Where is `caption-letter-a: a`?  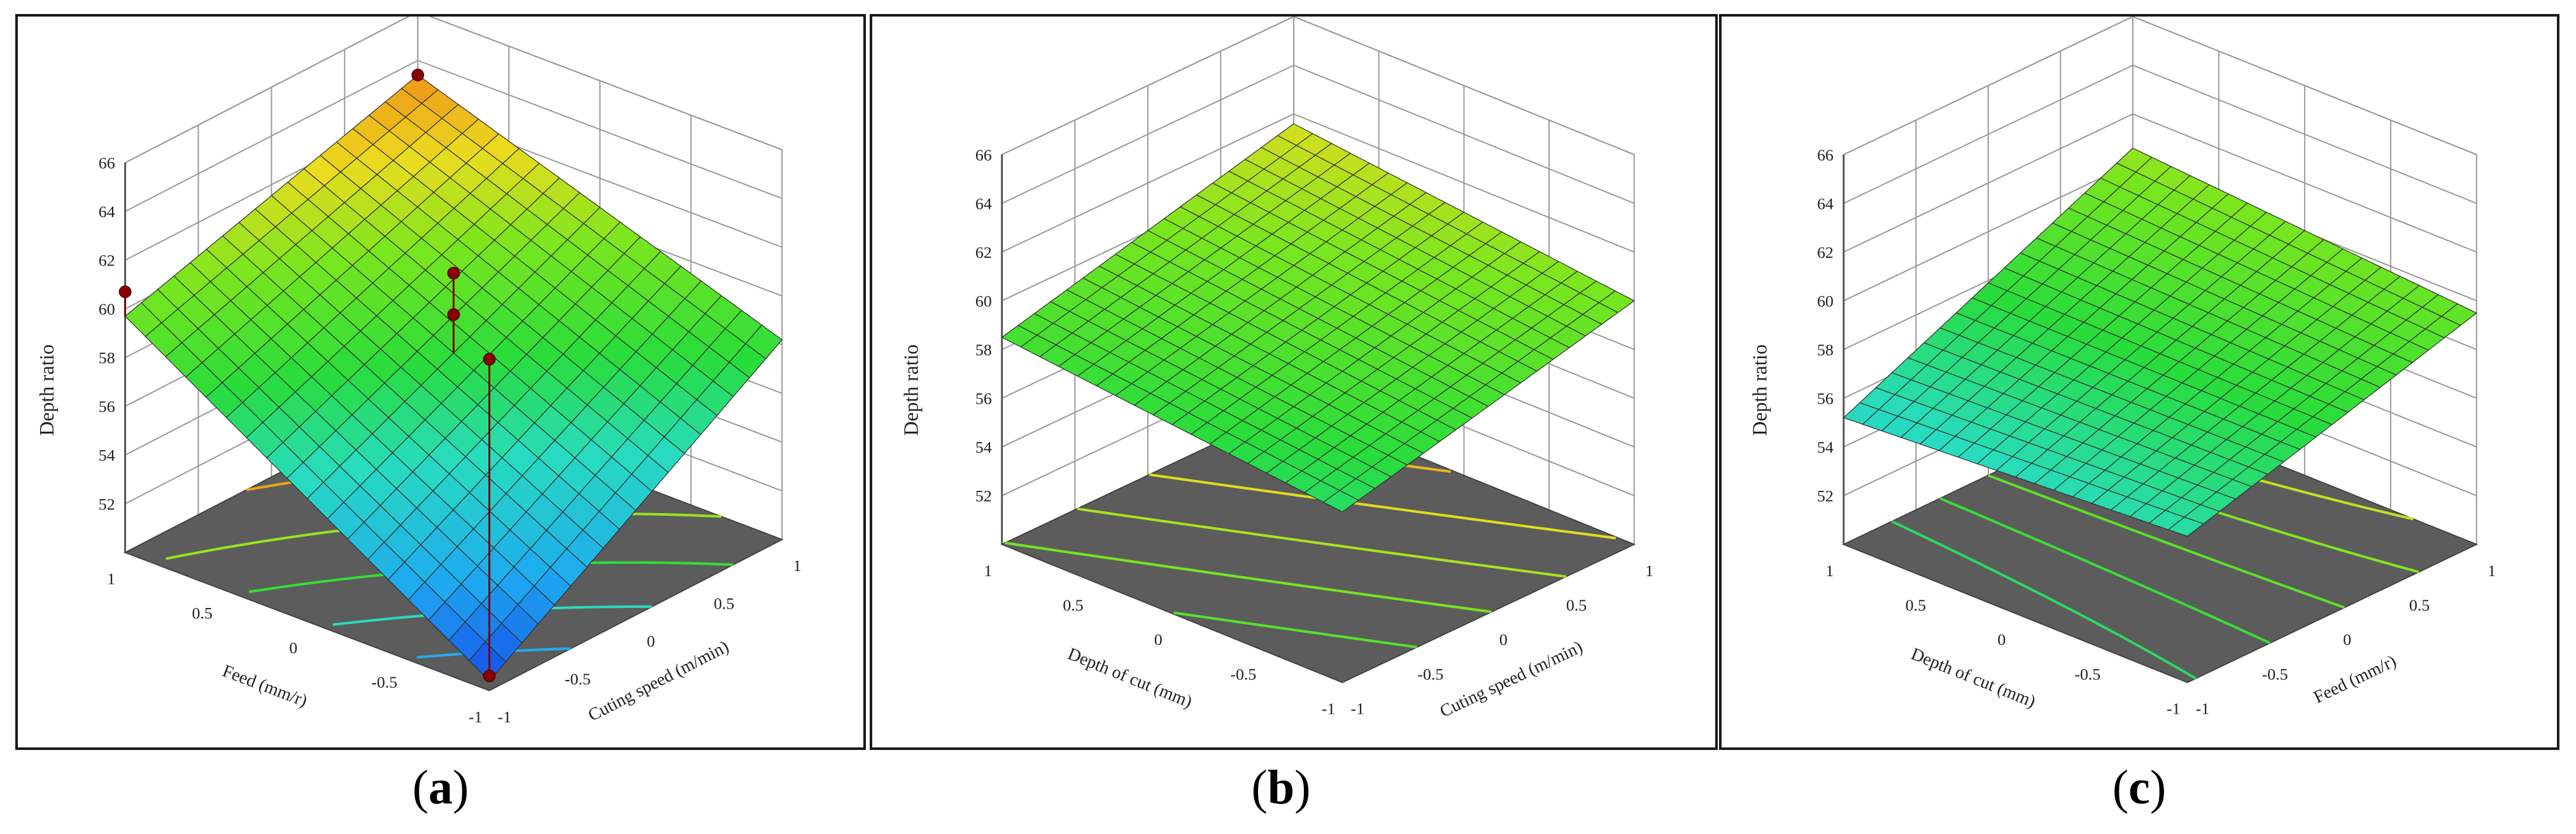 caption-letter-a: a is located at coordinates (440, 787).